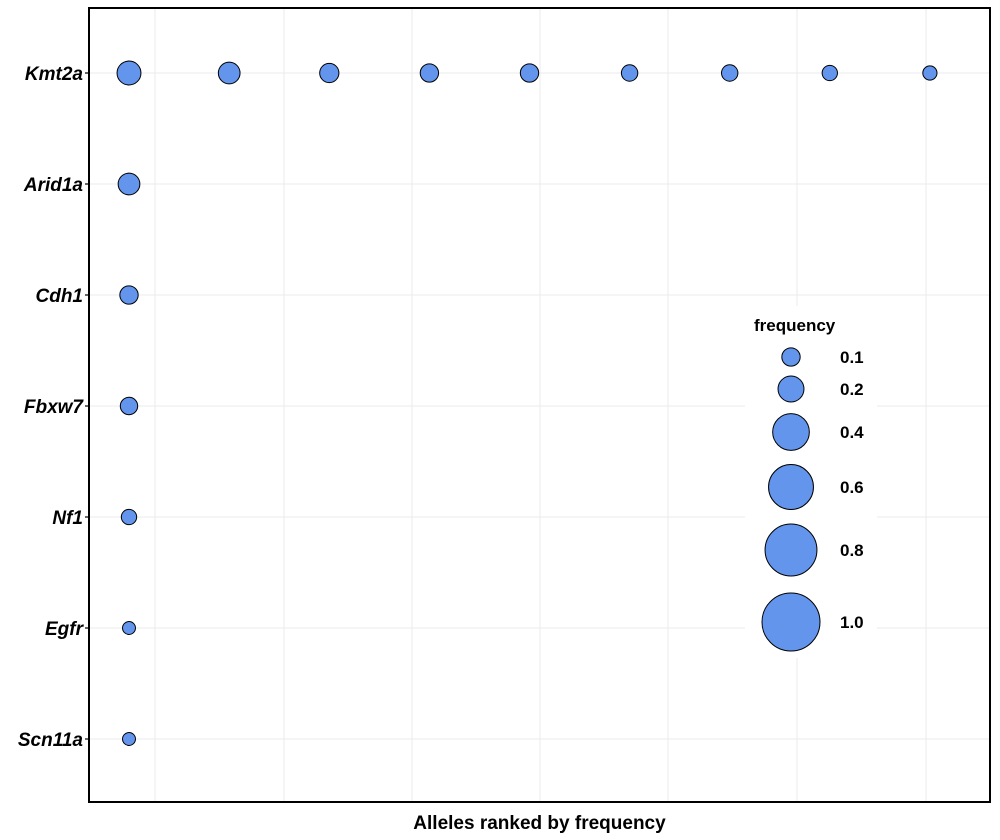  I want to click on x-axis-label: Alleles ranked by frequency, so click(539, 823).